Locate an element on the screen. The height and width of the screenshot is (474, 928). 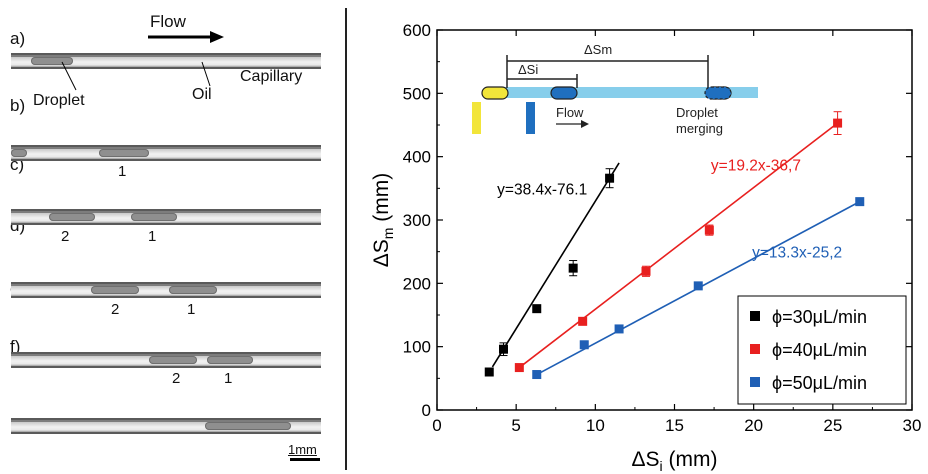
merging-label-line1: Droplet is located at coordinates (697, 112).